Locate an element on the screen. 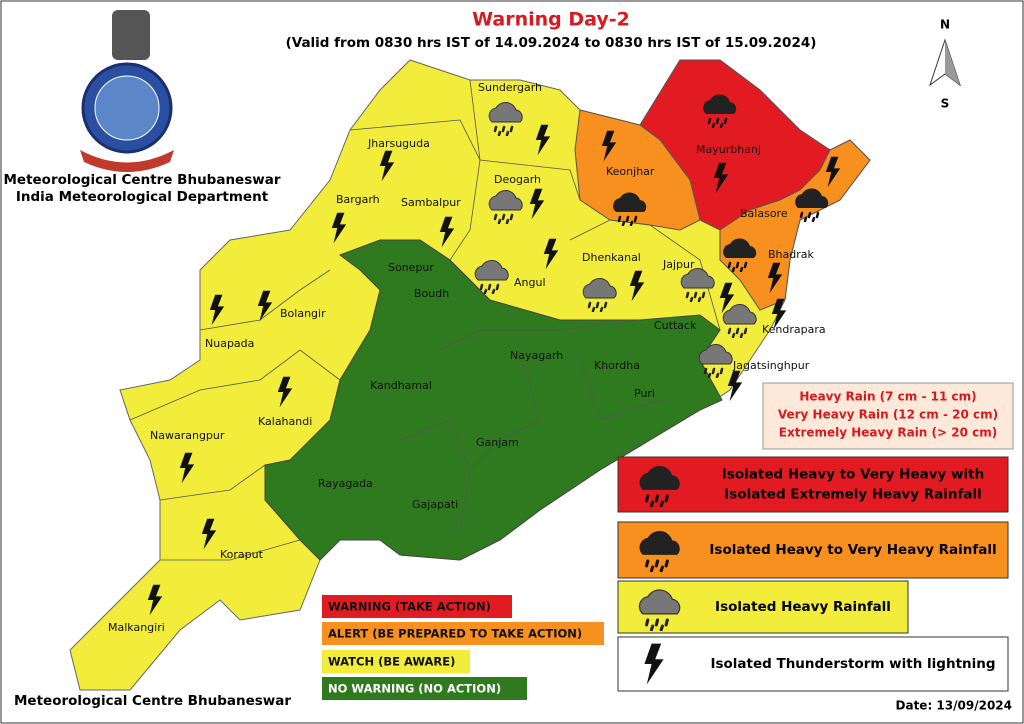  warning-legend-label: ALERT (BE PREPARED TO TAKE ACTION) is located at coordinates (455, 634).